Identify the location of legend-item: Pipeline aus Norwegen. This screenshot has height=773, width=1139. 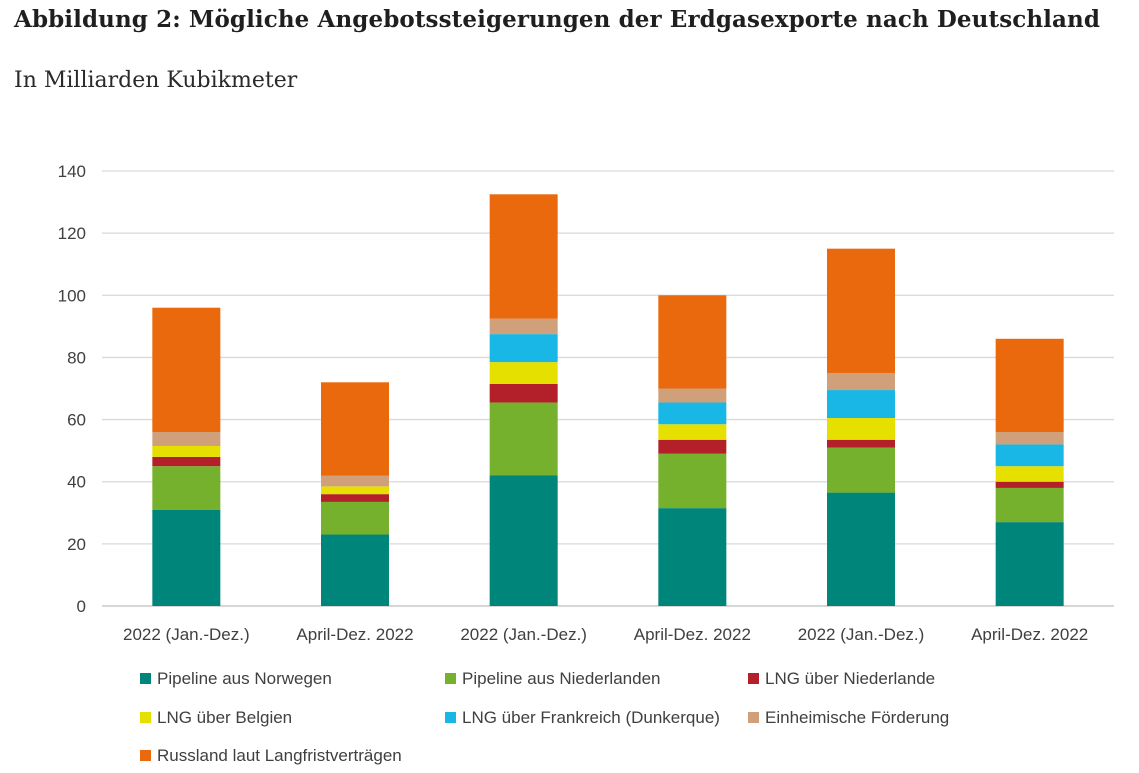
(236, 678).